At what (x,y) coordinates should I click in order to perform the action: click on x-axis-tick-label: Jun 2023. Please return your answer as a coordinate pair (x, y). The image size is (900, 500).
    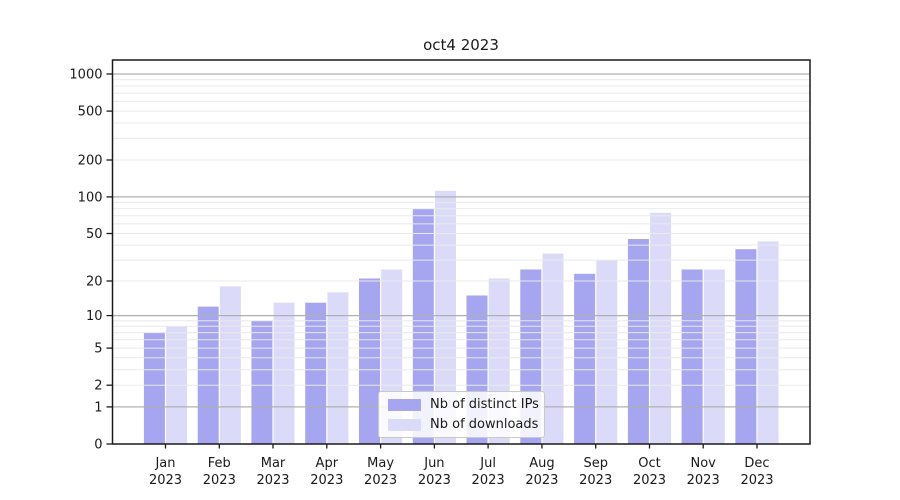
    Looking at the image, I should click on (434, 472).